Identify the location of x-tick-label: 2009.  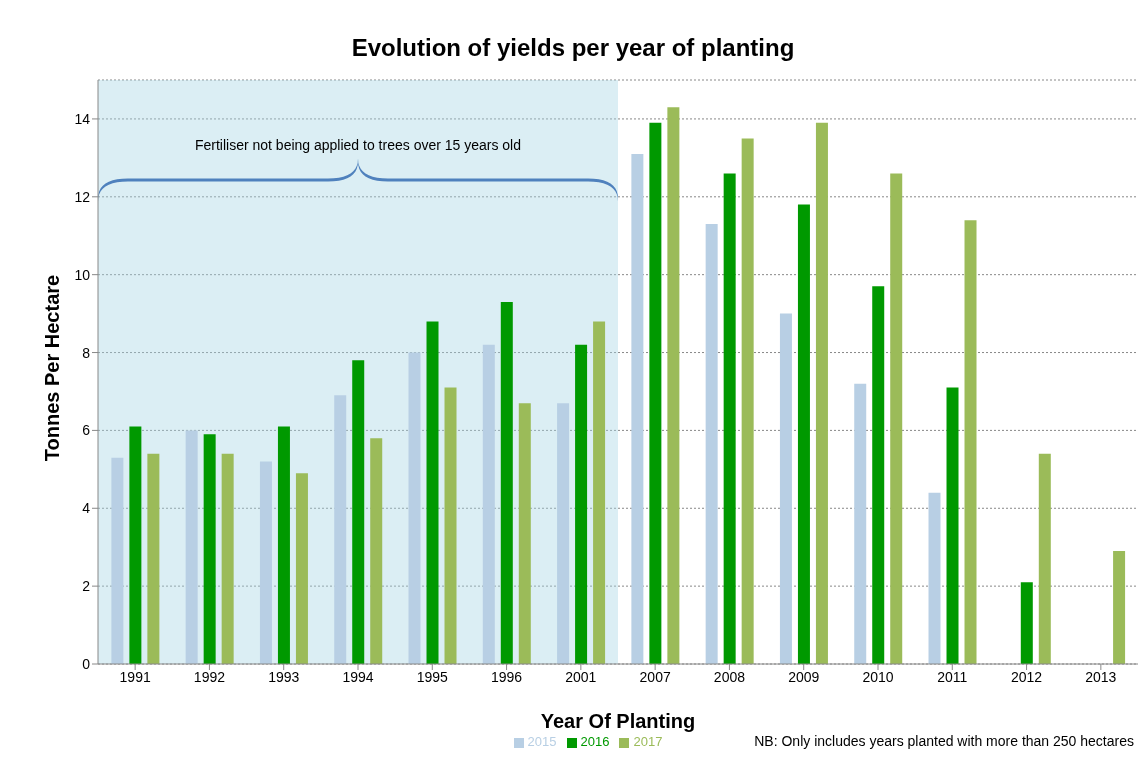
(804, 676).